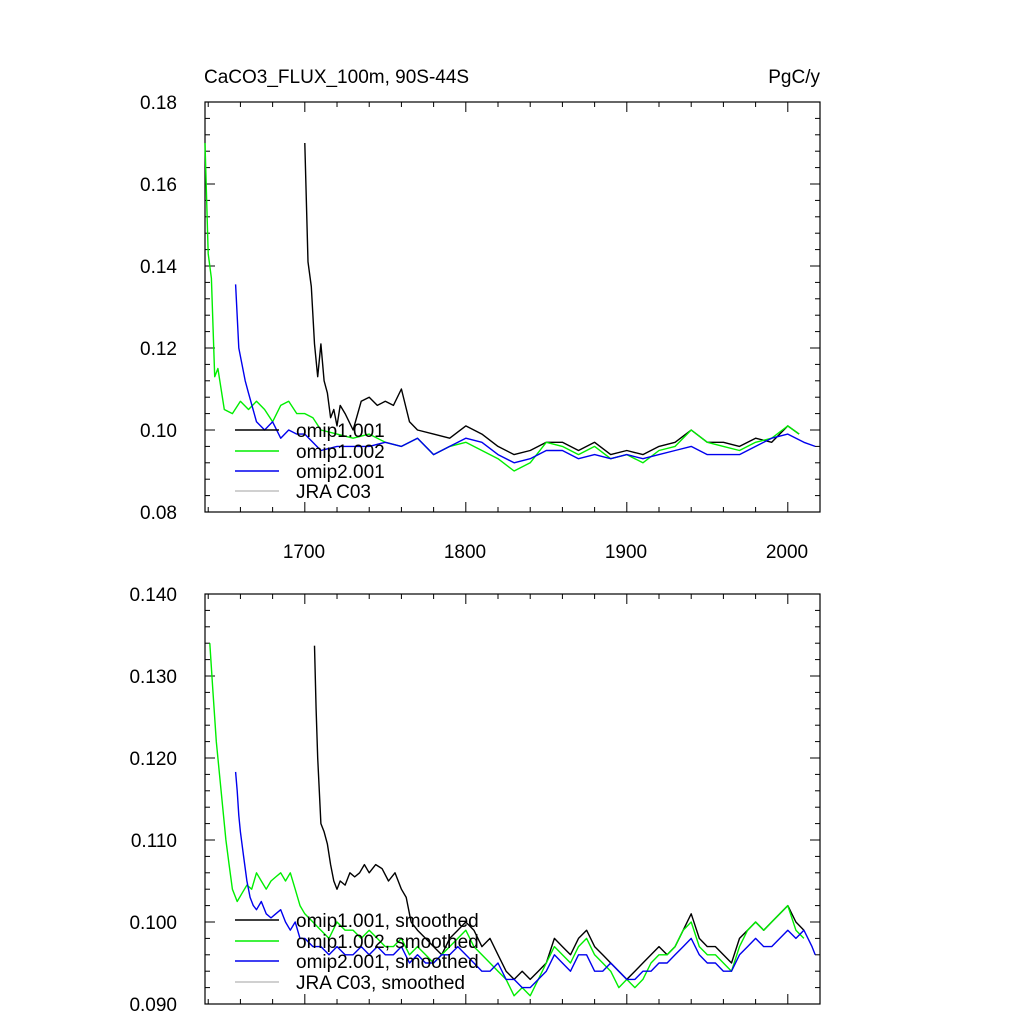 The height and width of the screenshot is (1024, 1024). What do you see at coordinates (545, 552) in the screenshot?
I see `top-x-axis: 1700 1800 1900 2000` at bounding box center [545, 552].